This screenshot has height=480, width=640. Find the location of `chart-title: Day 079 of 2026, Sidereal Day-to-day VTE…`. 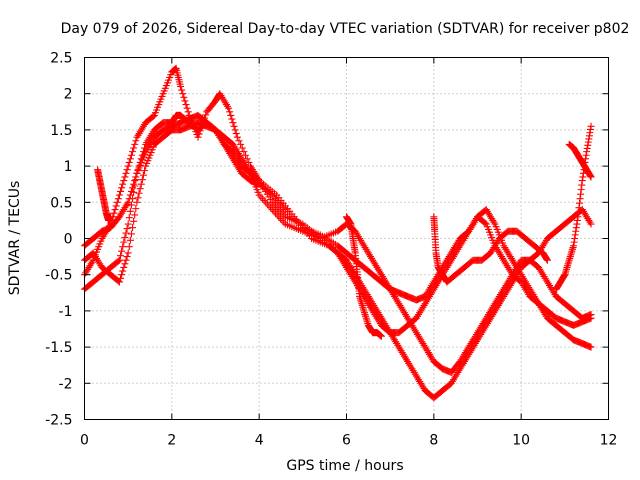

chart-title: Day 079 of 2026, Sidereal Day-to-day VTE… is located at coordinates (345, 29).